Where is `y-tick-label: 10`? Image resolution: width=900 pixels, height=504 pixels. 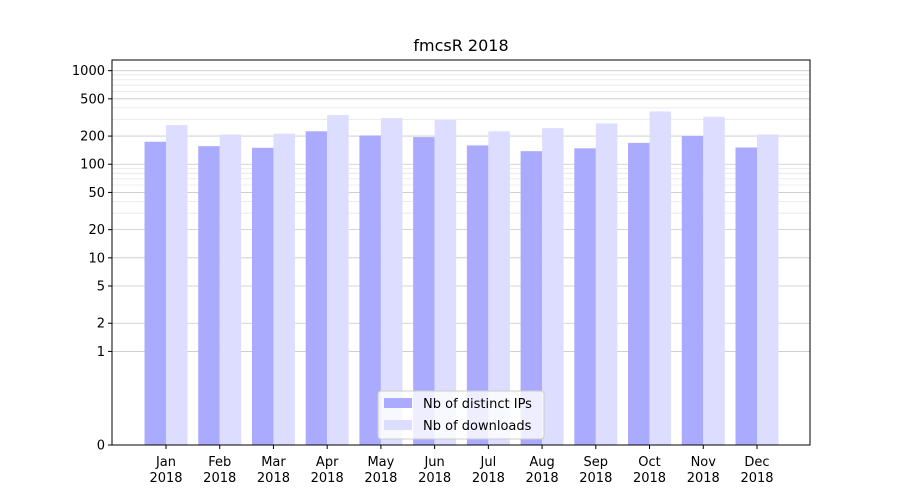 y-tick-label: 10 is located at coordinates (96, 258).